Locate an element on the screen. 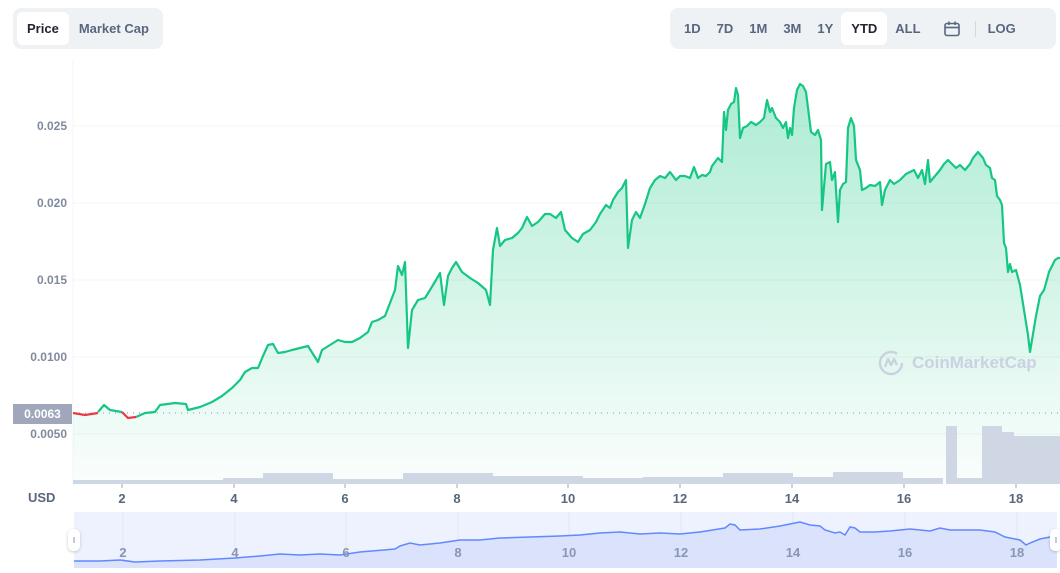 The image size is (1060, 573). navigator-tick-label: 16 is located at coordinates (905, 552).